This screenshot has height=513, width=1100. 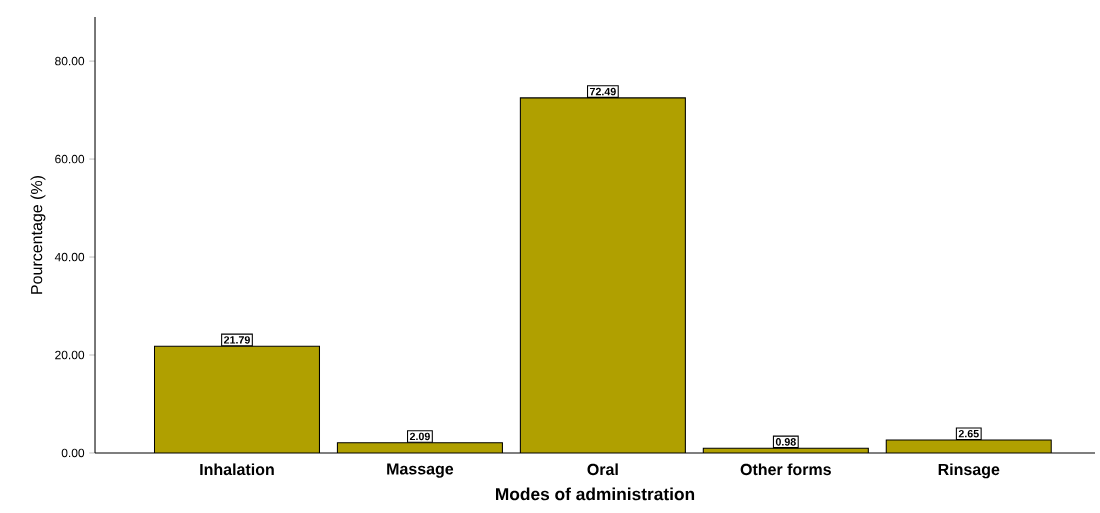 What do you see at coordinates (69, 257) in the screenshot?
I see `y-tick-label: 40.00` at bounding box center [69, 257].